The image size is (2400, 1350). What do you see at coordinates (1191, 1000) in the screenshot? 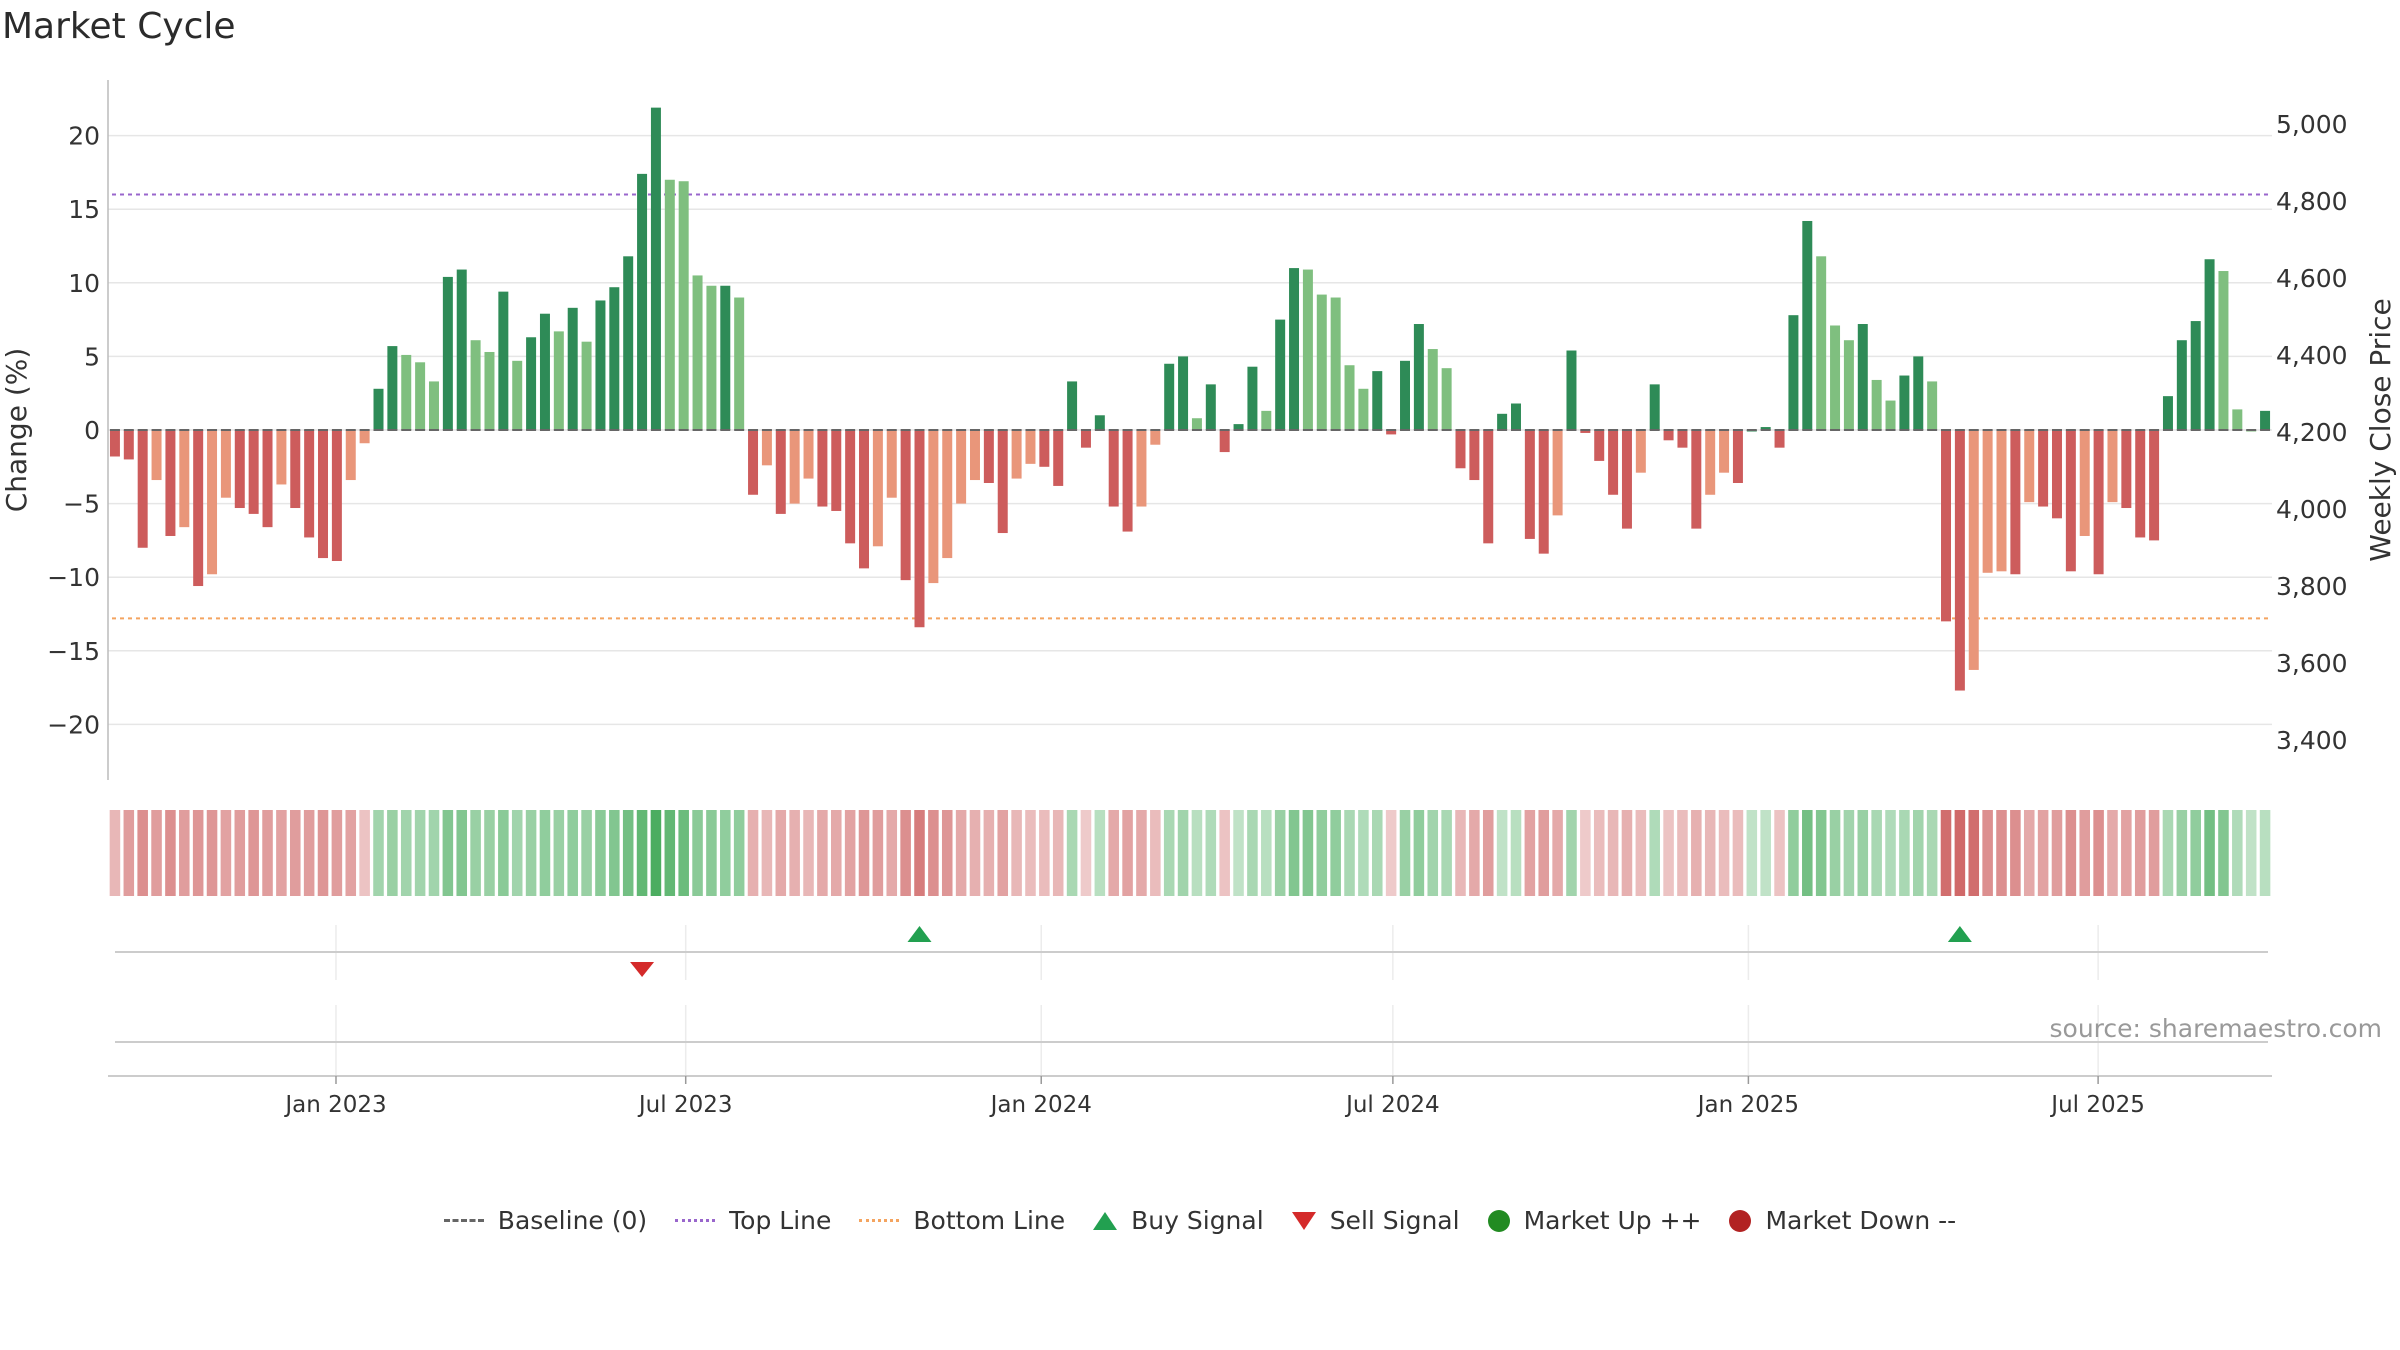
I see `signal-panel` at bounding box center [1191, 1000].